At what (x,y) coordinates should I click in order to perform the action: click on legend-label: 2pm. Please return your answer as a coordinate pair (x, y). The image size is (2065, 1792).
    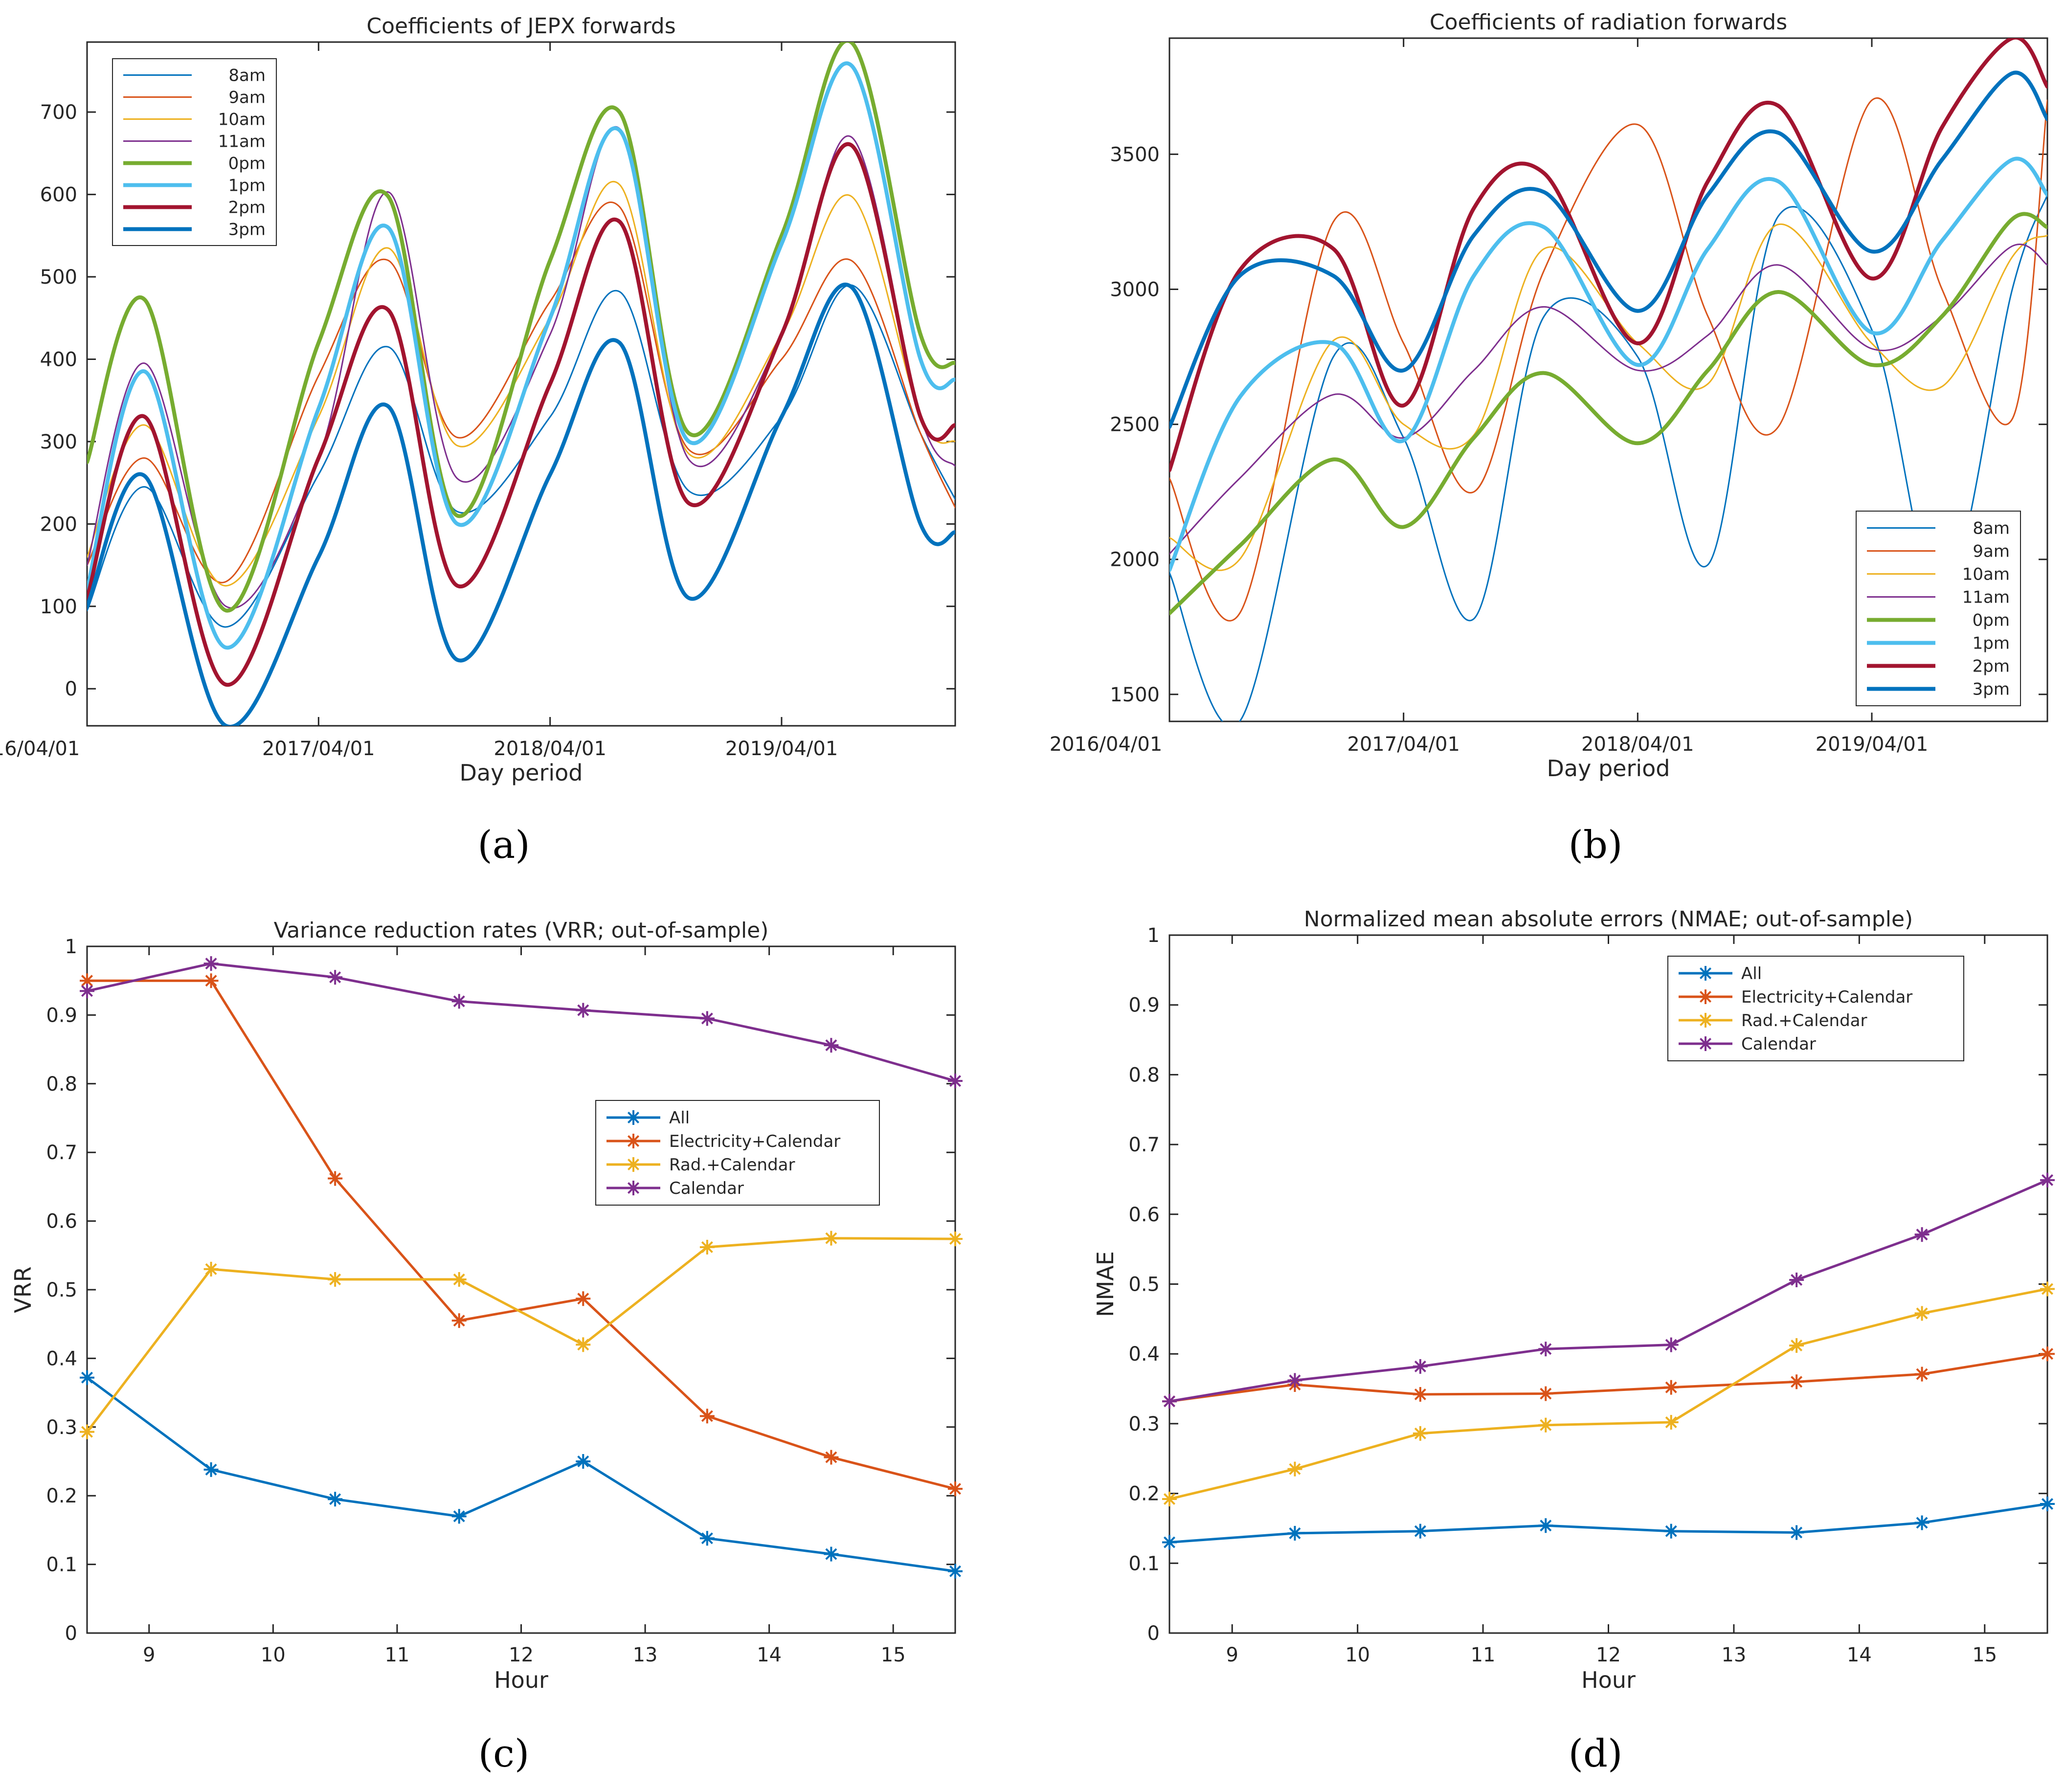
    Looking at the image, I should click on (247, 208).